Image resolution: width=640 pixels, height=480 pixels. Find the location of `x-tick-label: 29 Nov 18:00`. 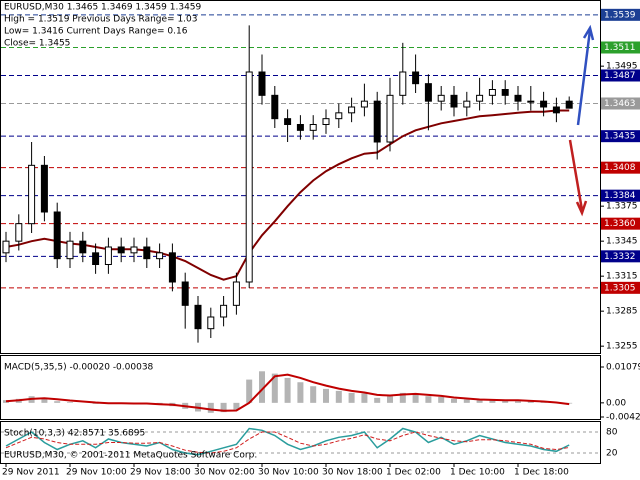

x-tick-label: 29 Nov 18:00 is located at coordinates (160, 473).